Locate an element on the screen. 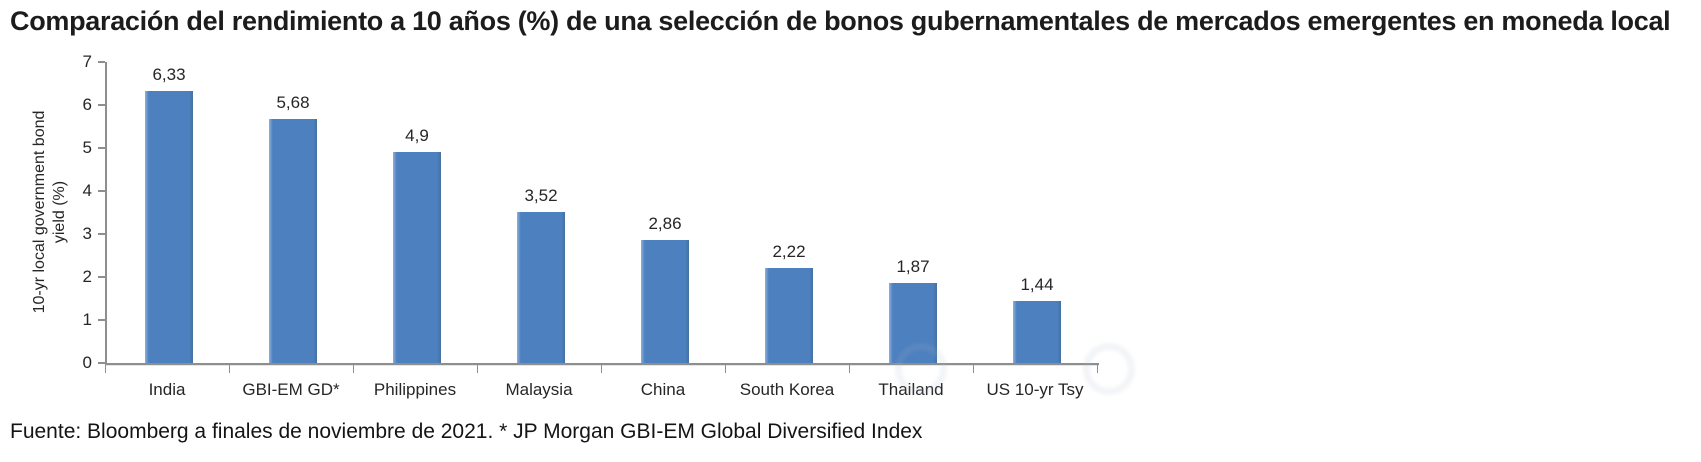 The image size is (1701, 462). bar-value-label: 3,52 is located at coordinates (541, 195).